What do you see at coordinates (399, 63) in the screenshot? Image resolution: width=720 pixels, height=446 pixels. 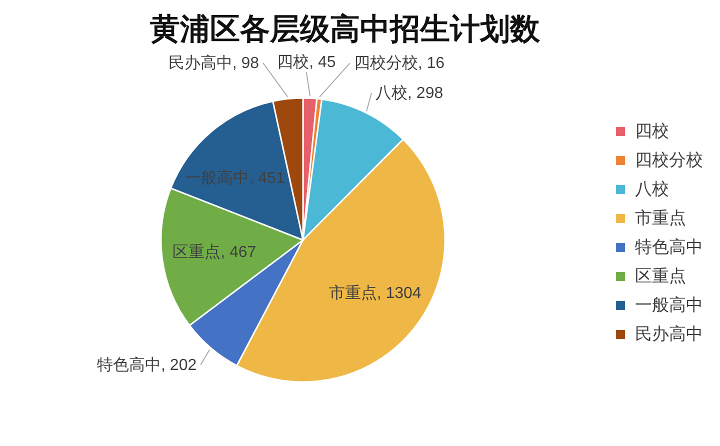 I see `data-label: 四校分校, 16` at bounding box center [399, 63].